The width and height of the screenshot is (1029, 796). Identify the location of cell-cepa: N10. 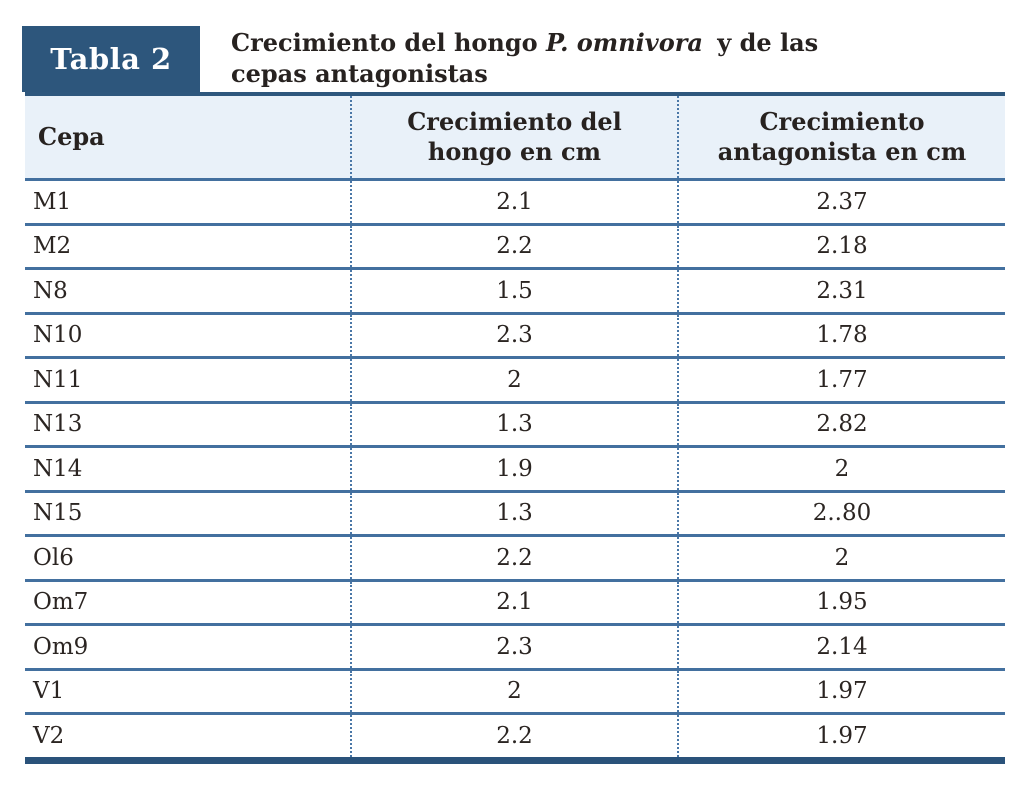
(188, 334).